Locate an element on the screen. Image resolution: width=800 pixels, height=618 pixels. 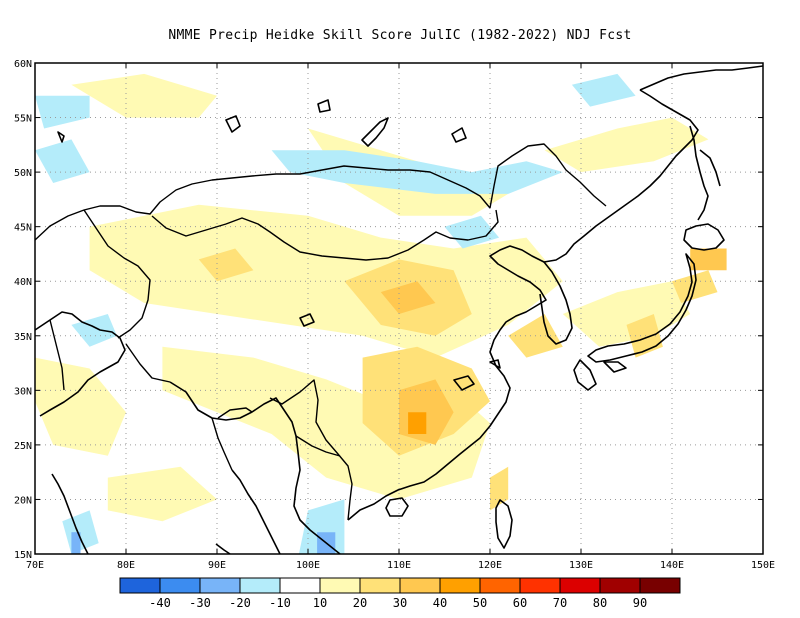
colorbar-label: 60 is located at coordinates (520, 603).